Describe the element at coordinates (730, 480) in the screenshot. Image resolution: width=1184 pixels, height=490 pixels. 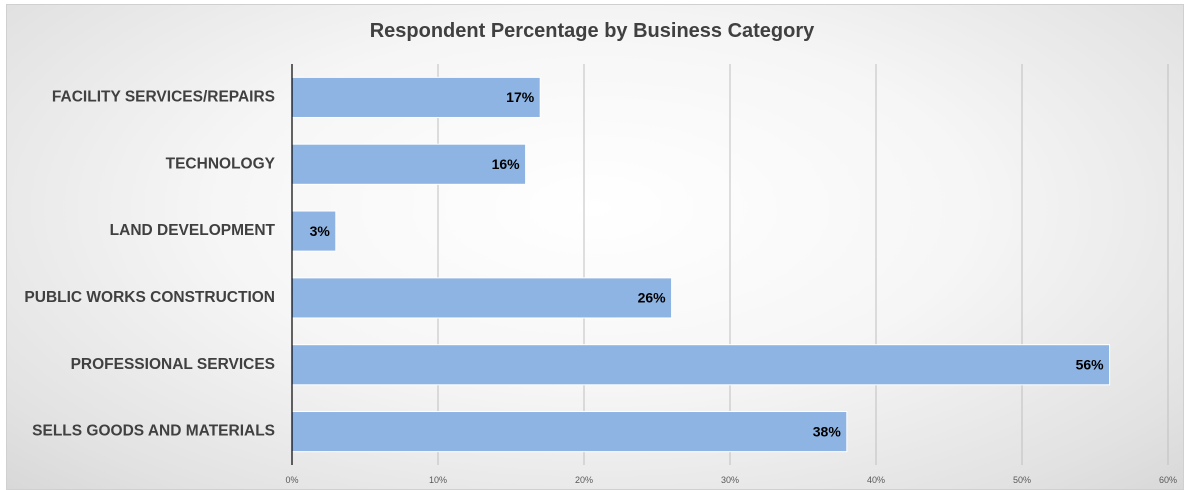
I see `x-tick-label: 30%` at that location.